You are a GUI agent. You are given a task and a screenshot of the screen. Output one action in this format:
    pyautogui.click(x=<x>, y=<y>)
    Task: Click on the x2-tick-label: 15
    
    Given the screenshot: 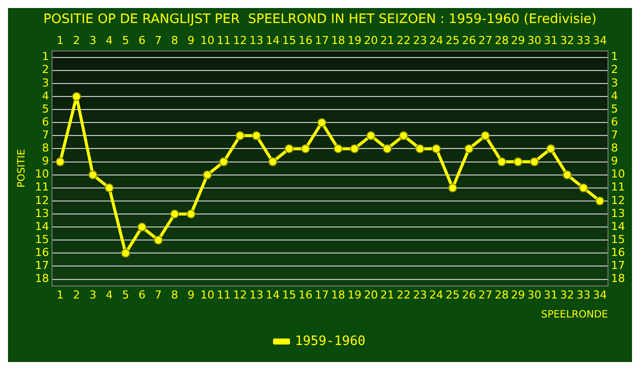 What is the action you would take?
    pyautogui.click(x=289, y=41)
    